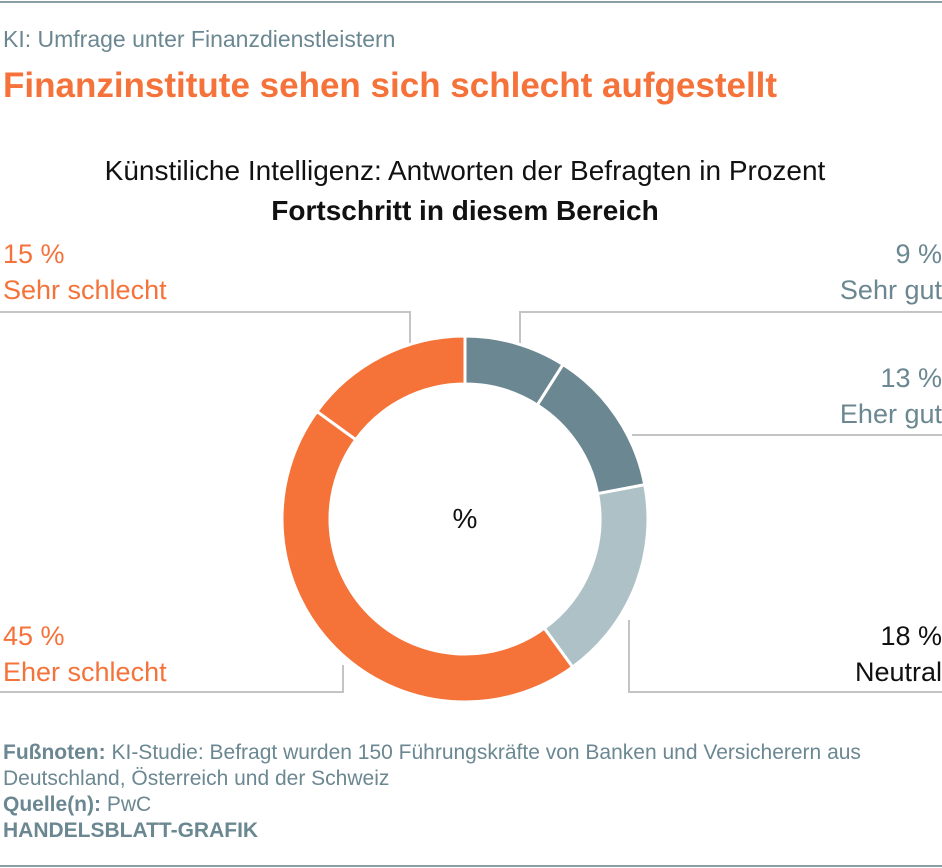  Describe the element at coordinates (77, 804) in the screenshot. I see `source: Quelle(n): PwC` at that location.